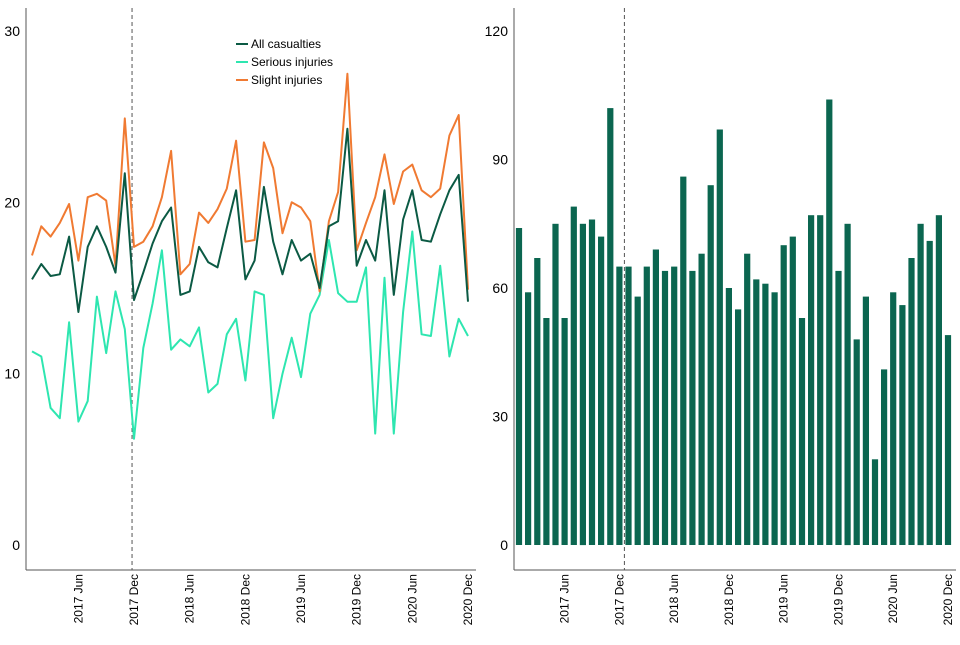 The width and height of the screenshot is (960, 645). What do you see at coordinates (245, 599) in the screenshot?
I see `left-x-tick-label: 2018 Dec` at bounding box center [245, 599].